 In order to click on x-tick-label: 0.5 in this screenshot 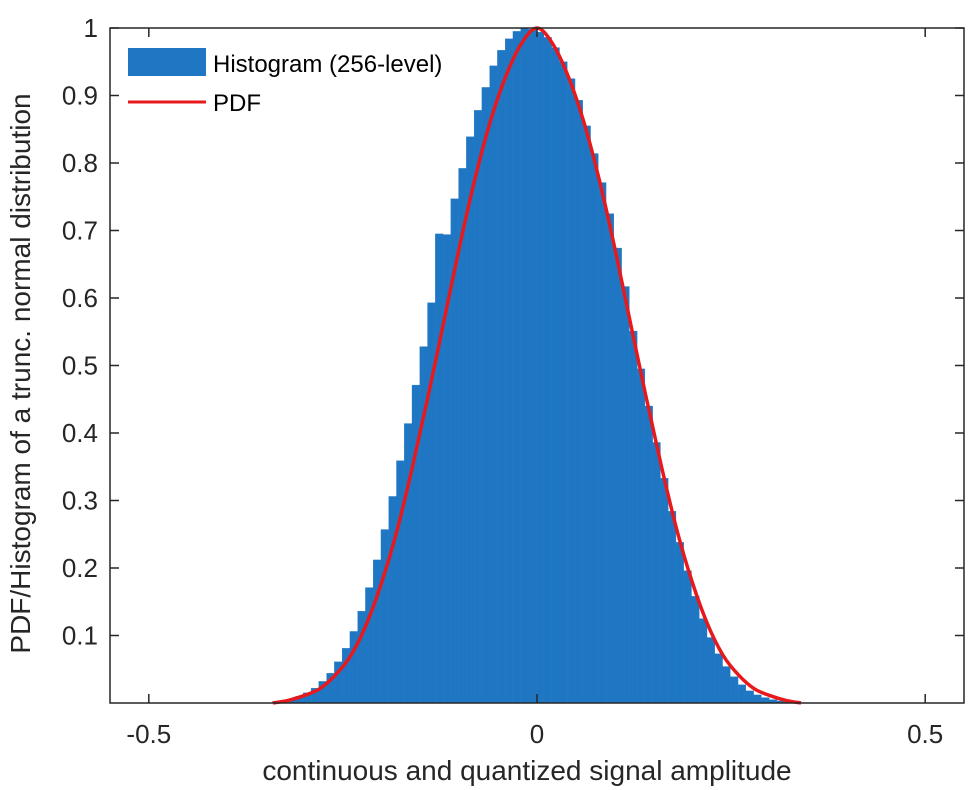, I will do `click(925, 734)`.